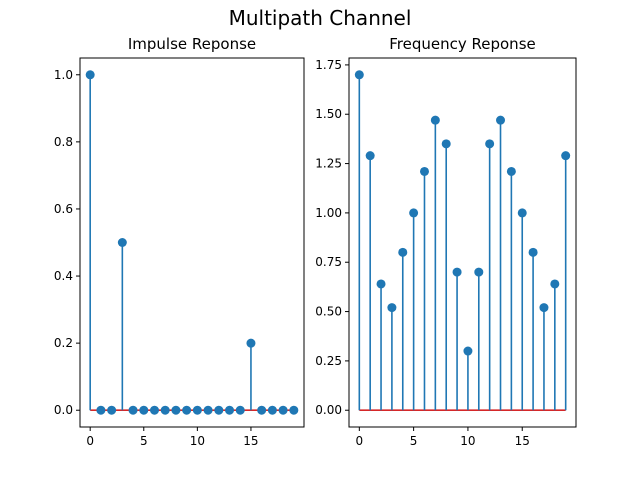 This screenshot has width=640, height=480. I want to click on axes-title: Frequency Reponse, so click(462, 44).